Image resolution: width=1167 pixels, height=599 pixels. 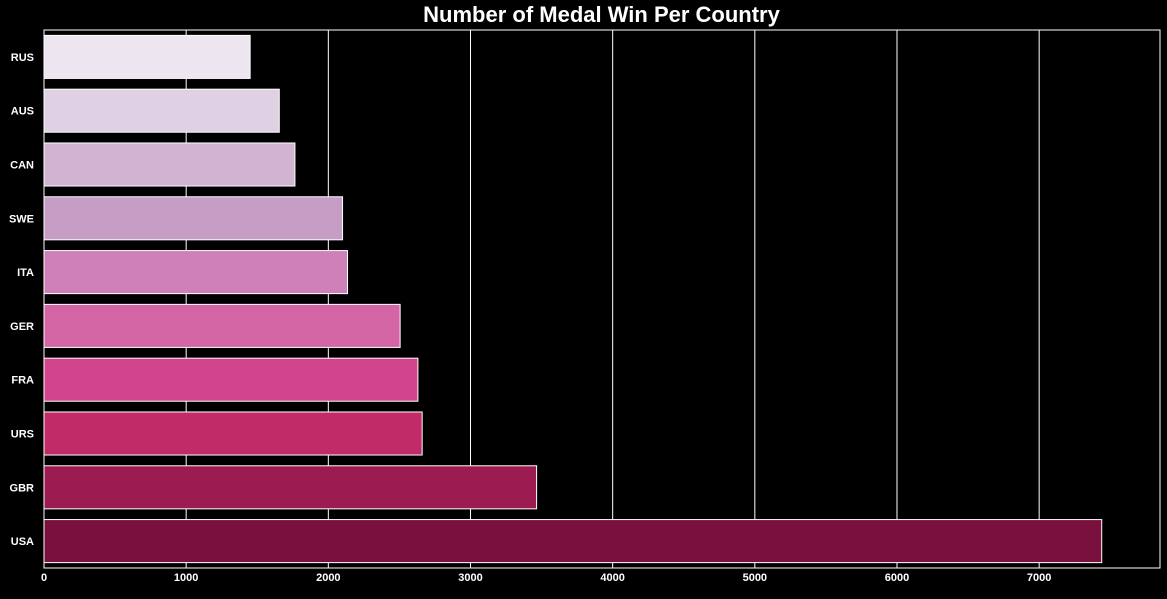 I want to click on y-tick-label: AUS, so click(x=22, y=112).